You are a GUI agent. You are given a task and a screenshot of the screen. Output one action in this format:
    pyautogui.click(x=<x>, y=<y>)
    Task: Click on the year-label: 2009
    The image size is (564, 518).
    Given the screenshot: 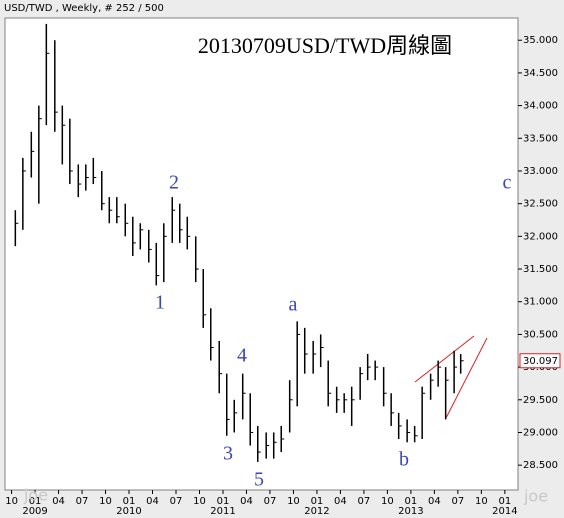 What is the action you would take?
    pyautogui.click(x=34, y=511)
    